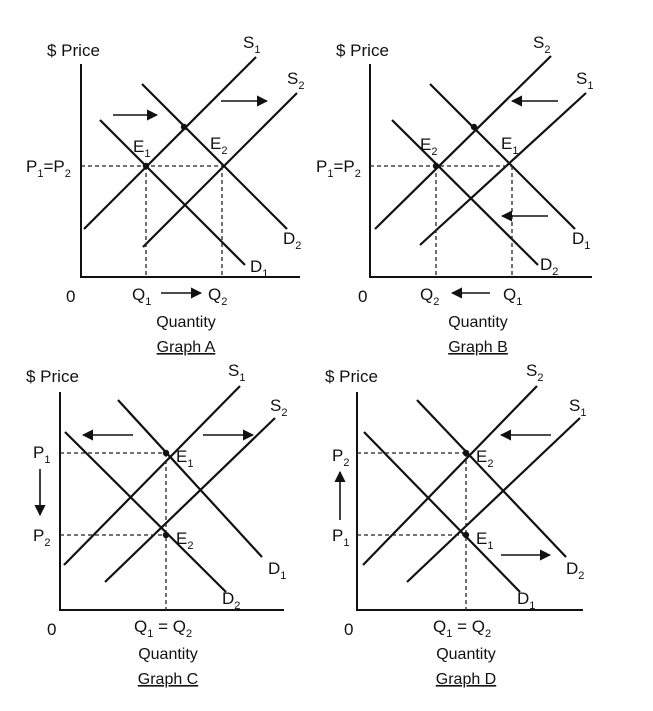 This screenshot has width=653, height=711. I want to click on graph-caption: Graph C, so click(168, 679).